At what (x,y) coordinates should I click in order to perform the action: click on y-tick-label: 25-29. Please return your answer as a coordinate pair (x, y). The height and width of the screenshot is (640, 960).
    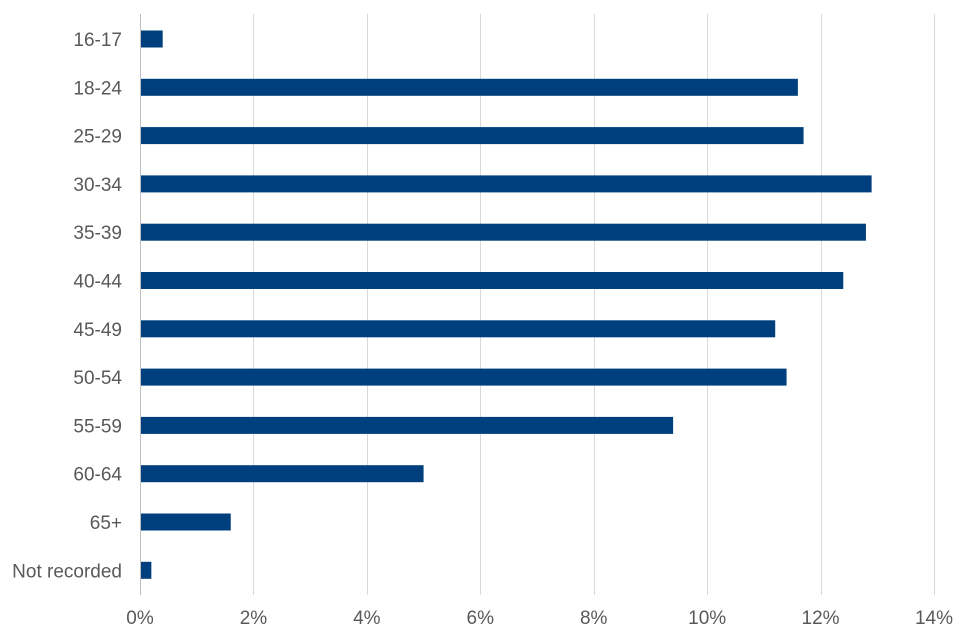
    Looking at the image, I should click on (97, 137).